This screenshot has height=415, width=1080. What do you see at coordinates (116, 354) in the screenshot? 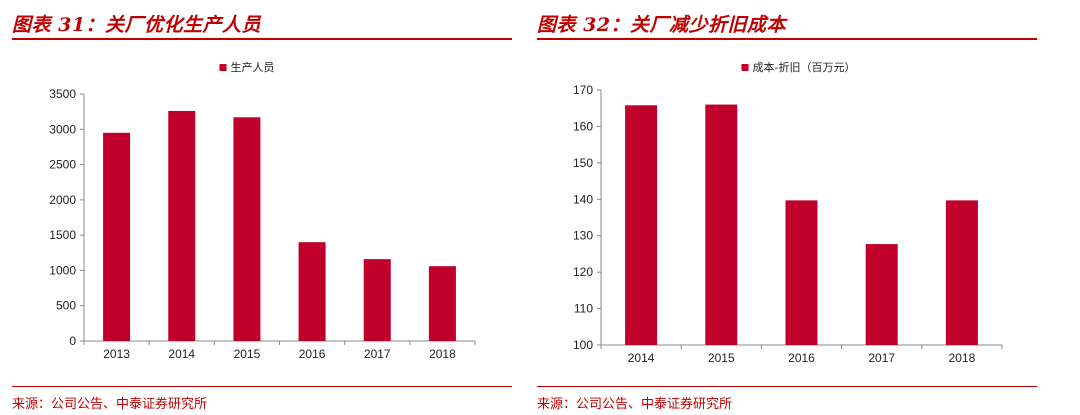
I see `x-tick-label: 2013` at bounding box center [116, 354].